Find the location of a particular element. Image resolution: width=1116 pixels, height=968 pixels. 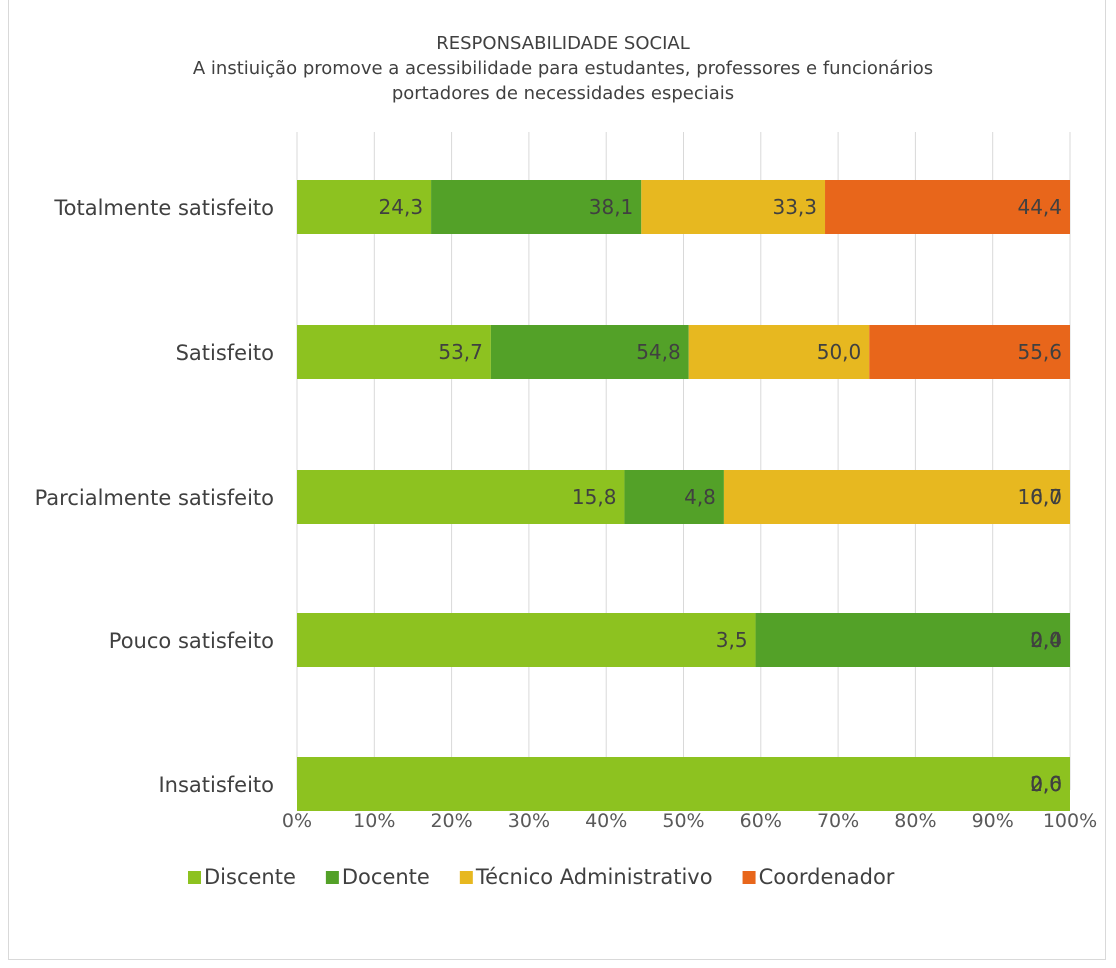

data-label: 55,6 is located at coordinates (1039, 352).